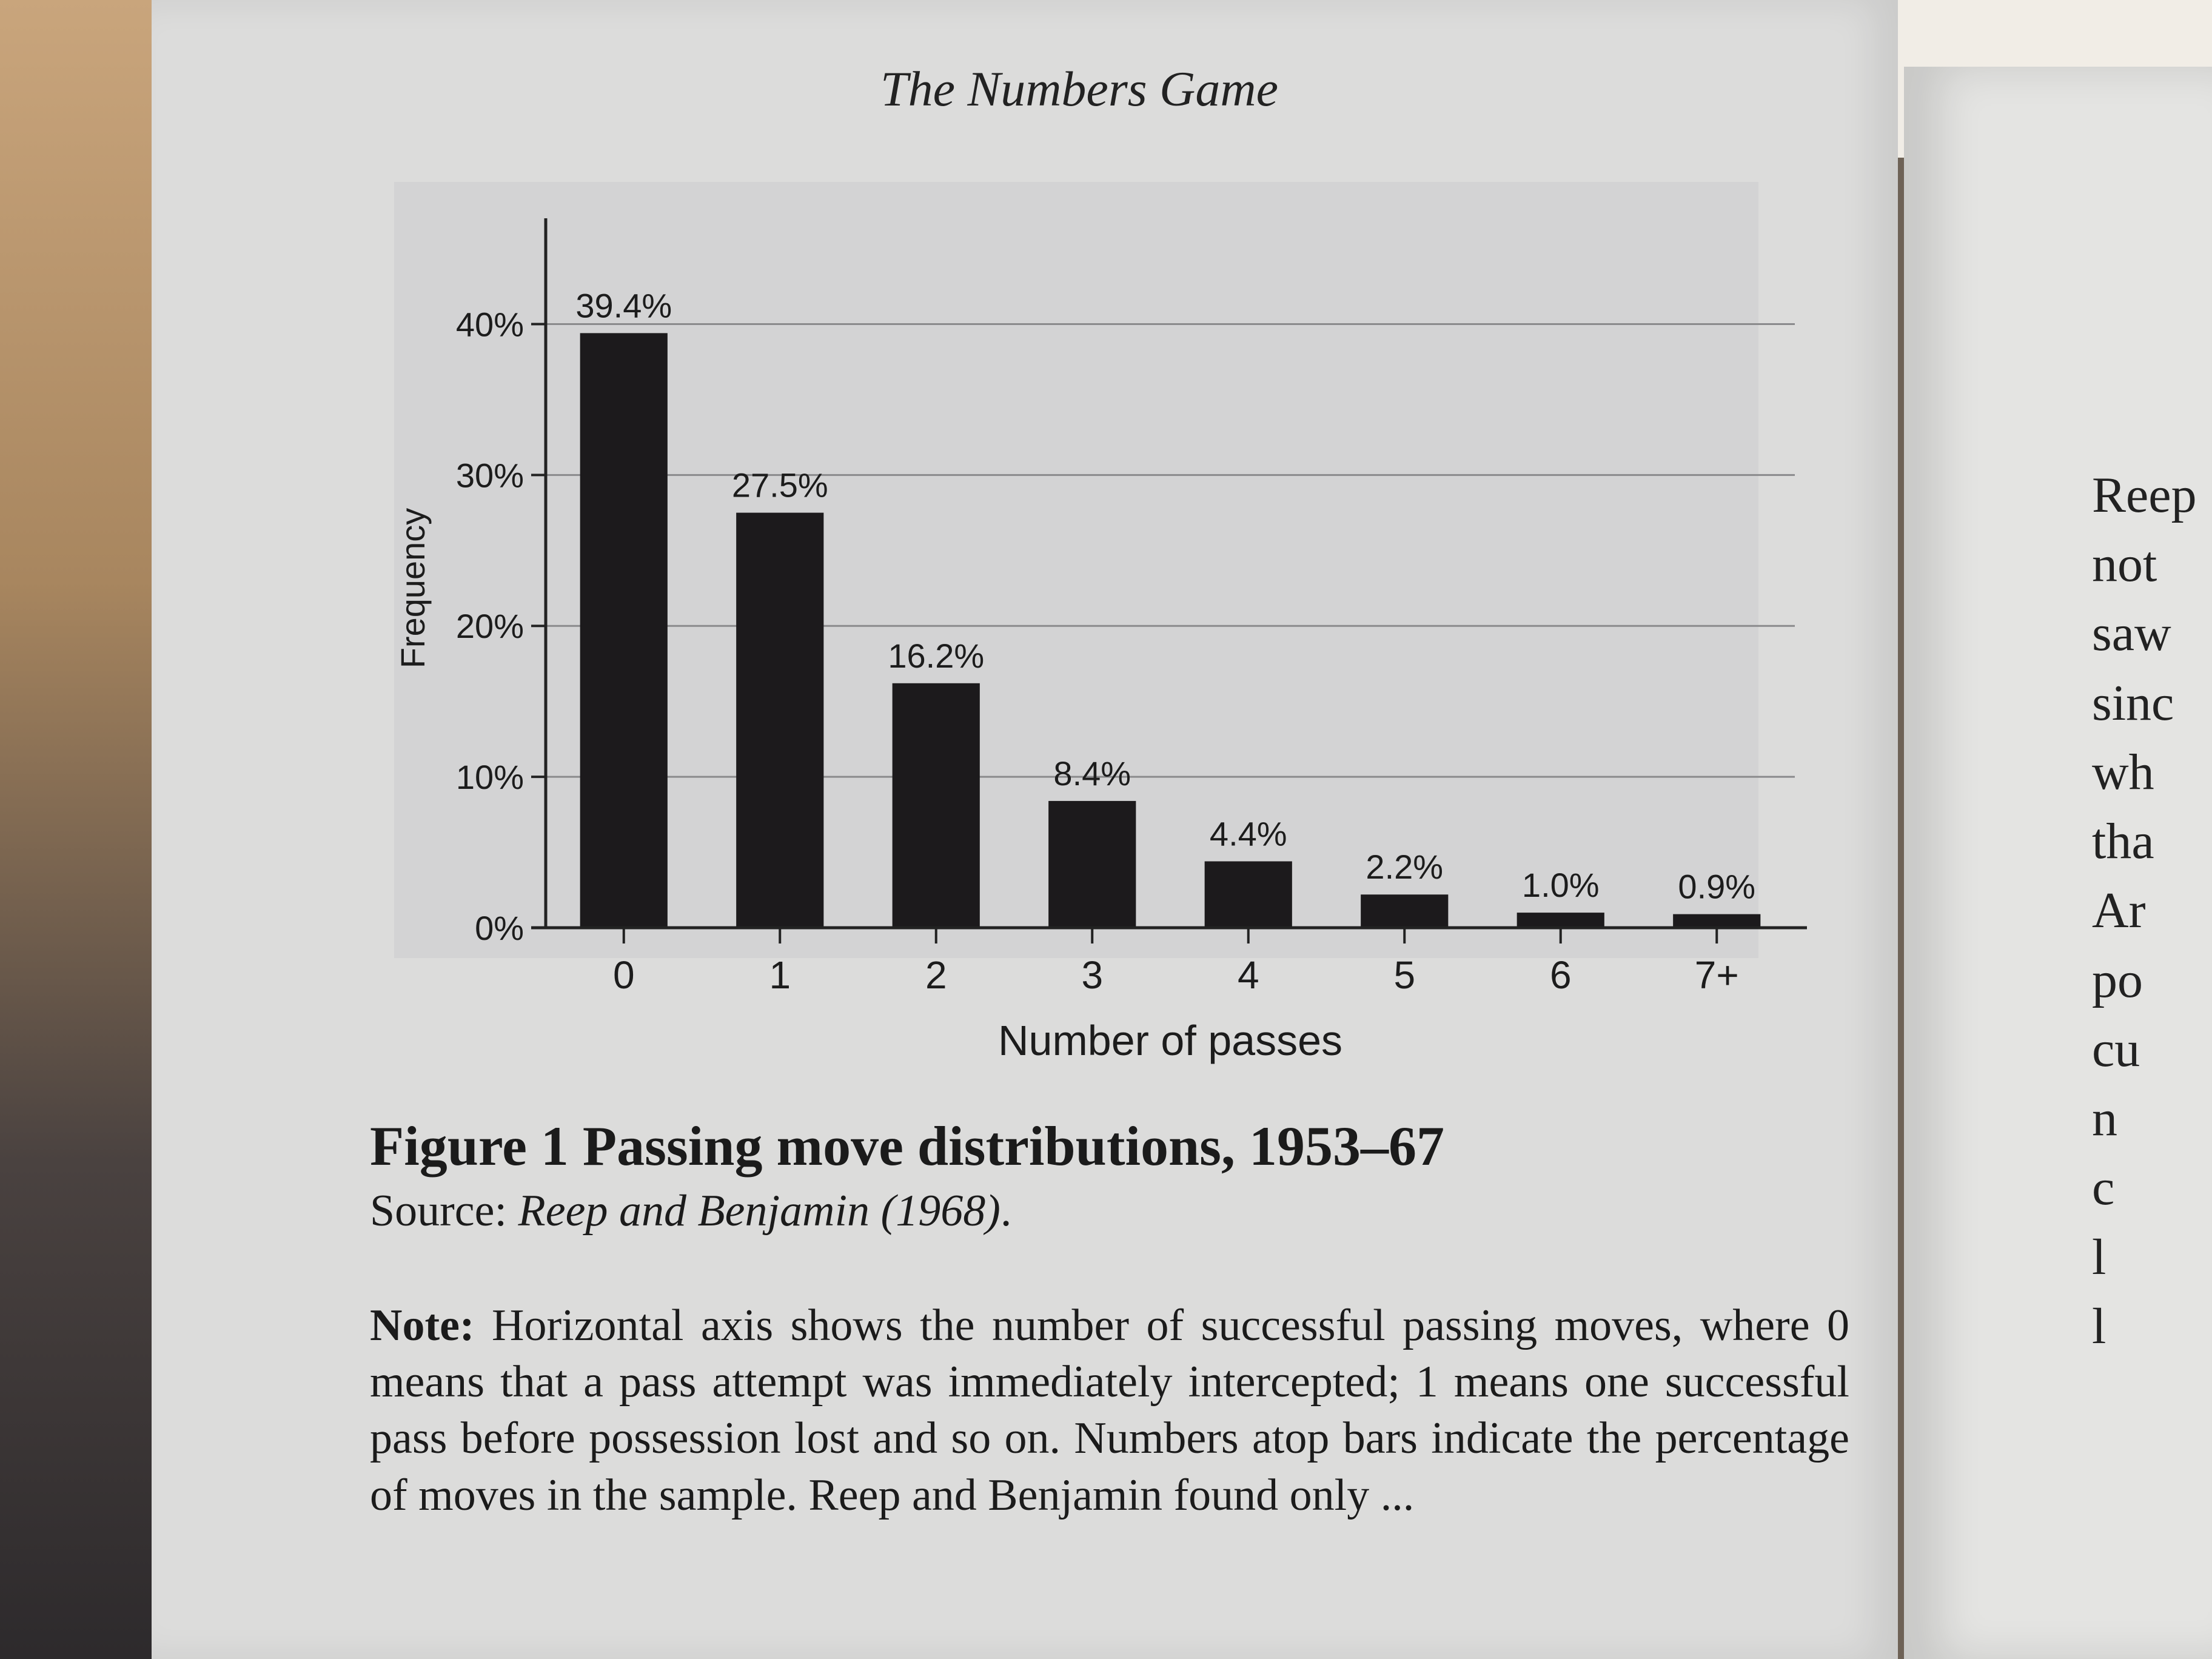  I want to click on bar-value-label: 2.2%, so click(1404, 867).